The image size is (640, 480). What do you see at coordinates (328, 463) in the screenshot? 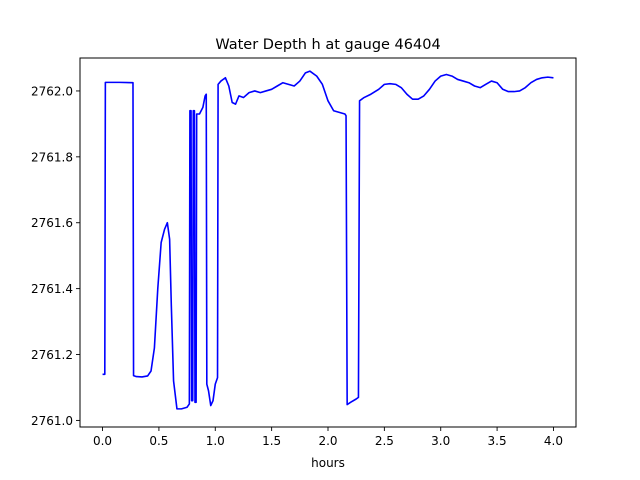
I see `x-axis-label: hours` at bounding box center [328, 463].